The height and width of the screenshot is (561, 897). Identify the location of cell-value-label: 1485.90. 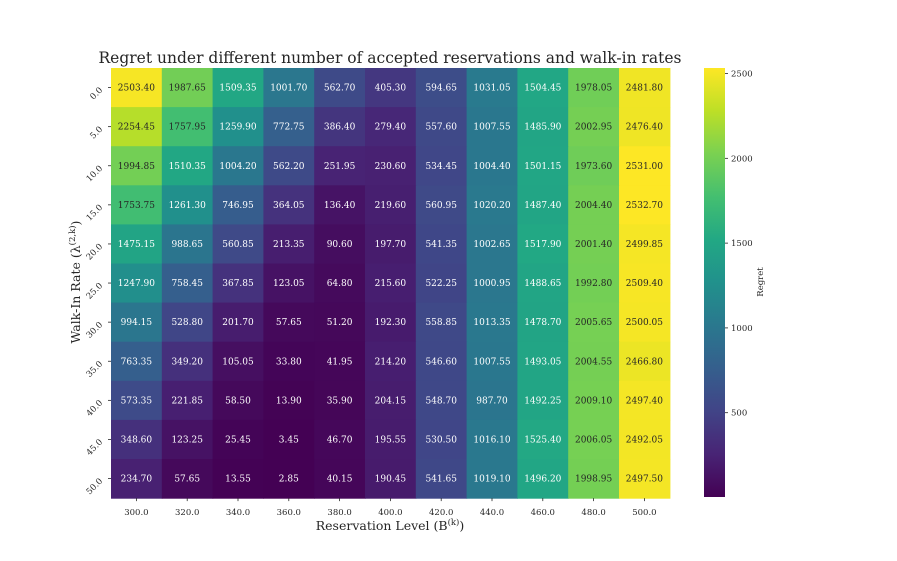
(542, 128).